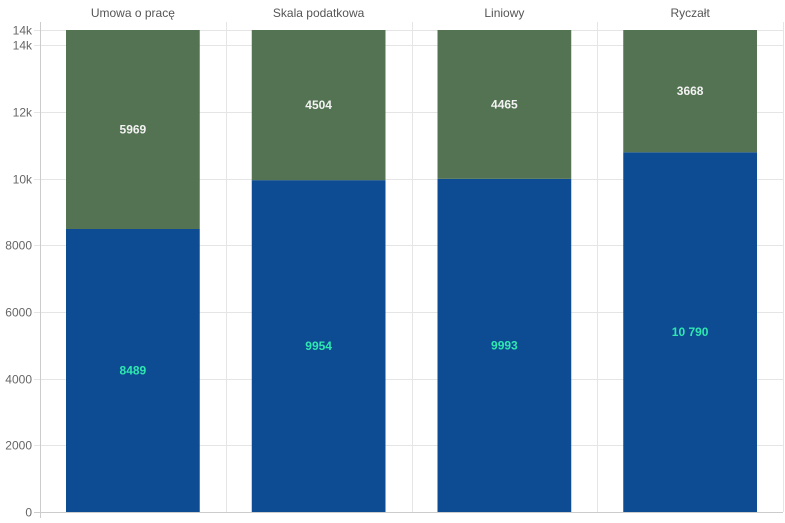  I want to click on y-tick-label: 0, so click(28, 513).